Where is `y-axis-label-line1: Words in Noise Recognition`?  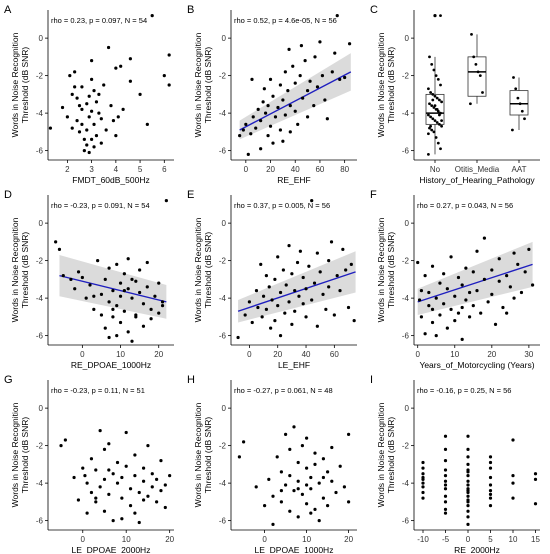
y-axis-label-line1: Words in Noise Recognition is located at coordinates (198, 269).